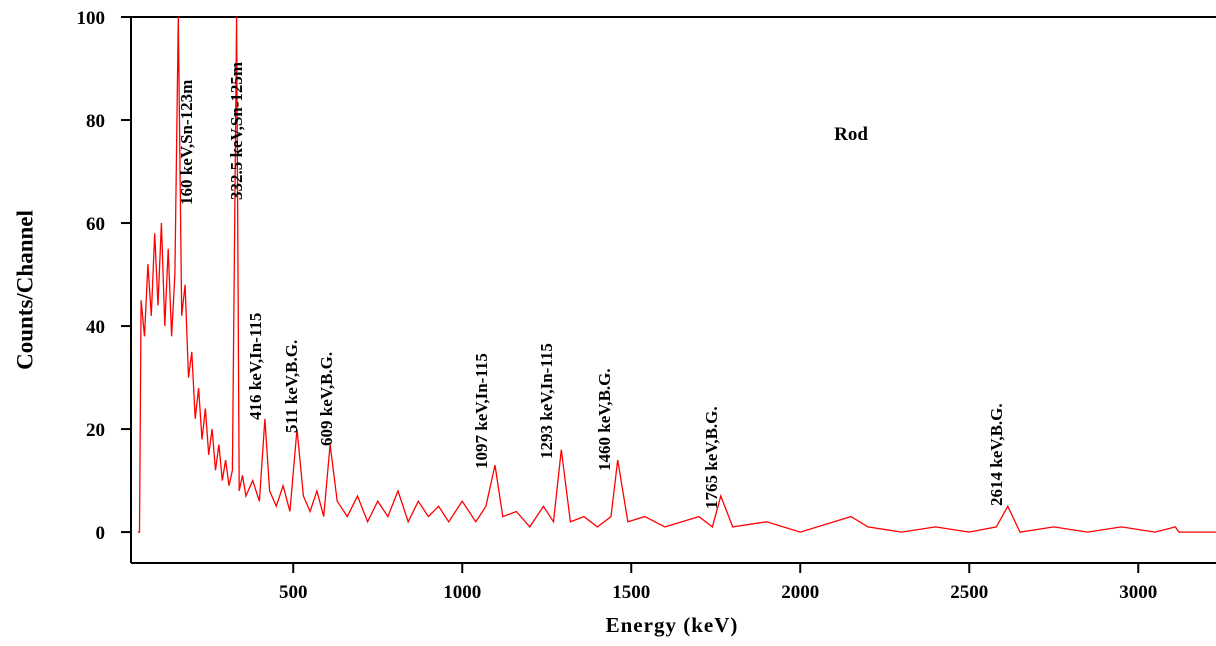 The image size is (1216, 646). I want to click on x-tick-label: 3000, so click(1138, 592).